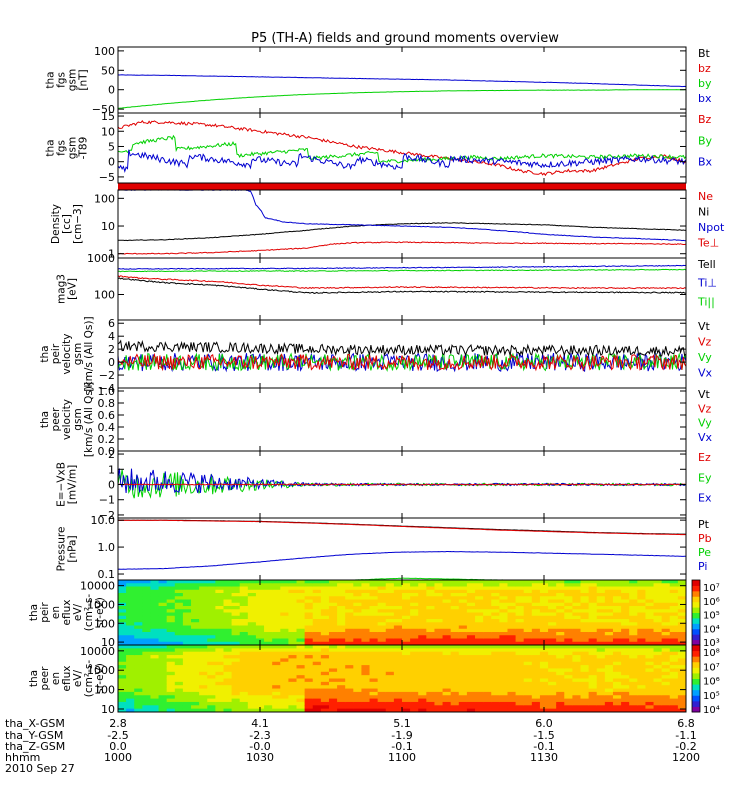  I want to click on y-tick-label: 1.0, so click(107, 547).